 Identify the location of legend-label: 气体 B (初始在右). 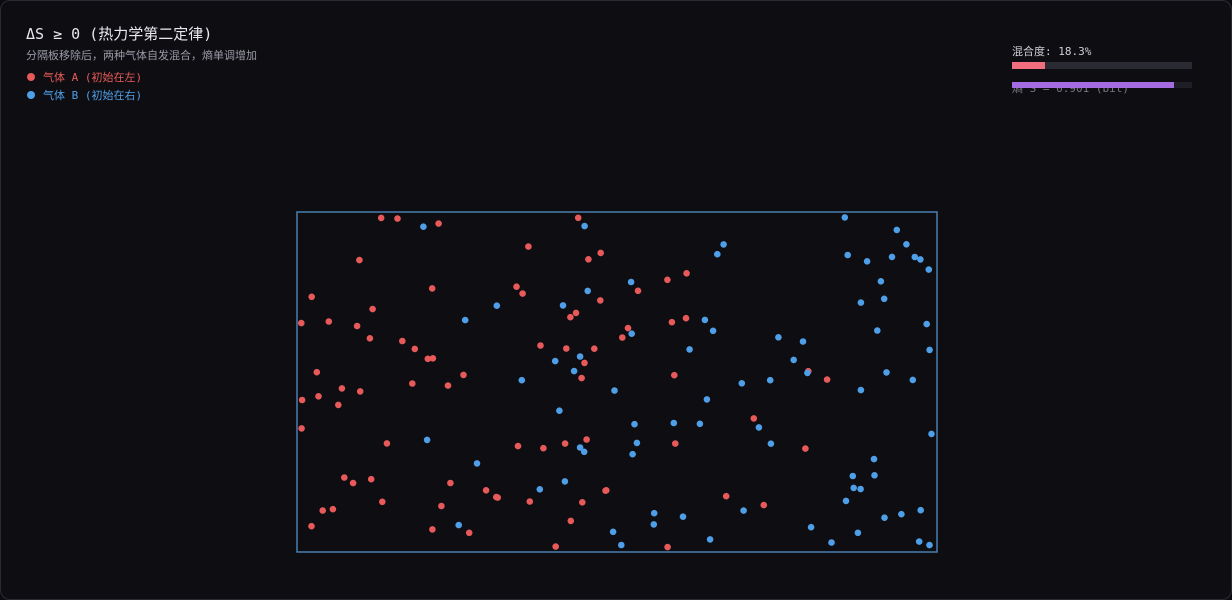
(93, 95).